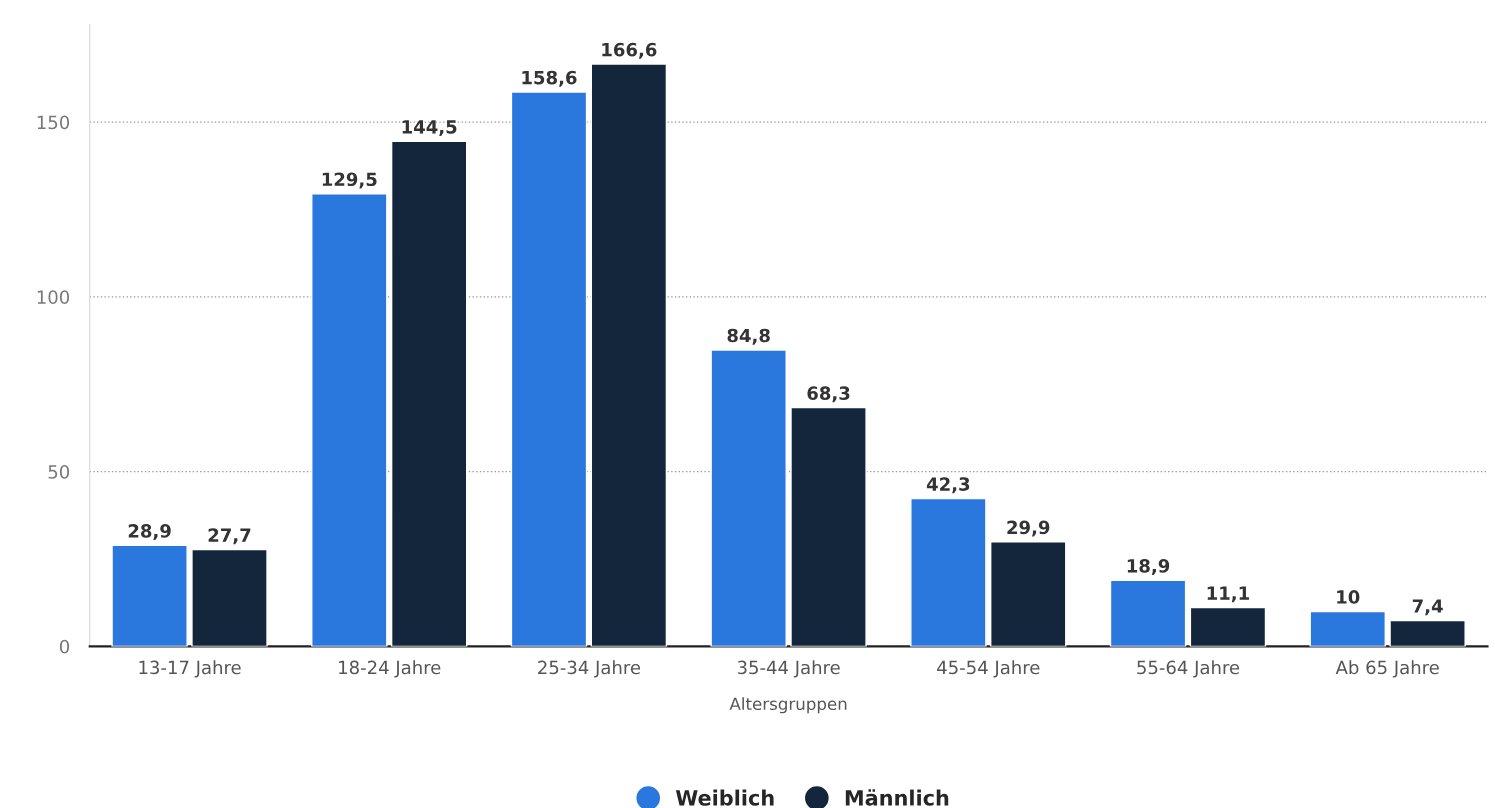 This screenshot has height=808, width=1495. Describe the element at coordinates (748, 336) in the screenshot. I see `data-label: 84,8` at that location.